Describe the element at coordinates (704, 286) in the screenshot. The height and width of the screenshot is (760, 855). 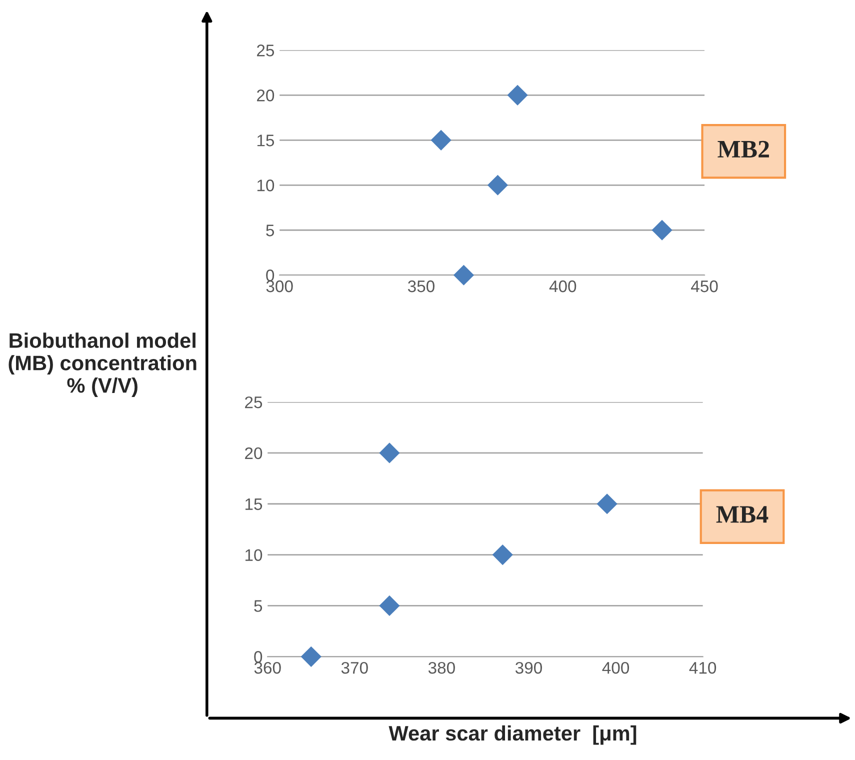
I see `x-tick-label: 450` at that location.